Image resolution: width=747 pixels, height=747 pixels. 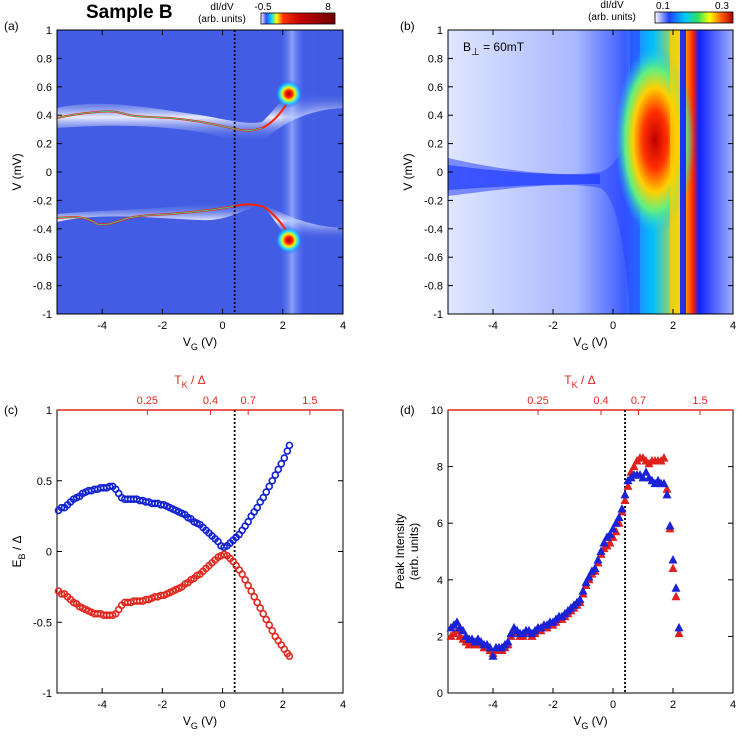 I want to click on heatmap-a-upper-band, so click(x=200, y=117).